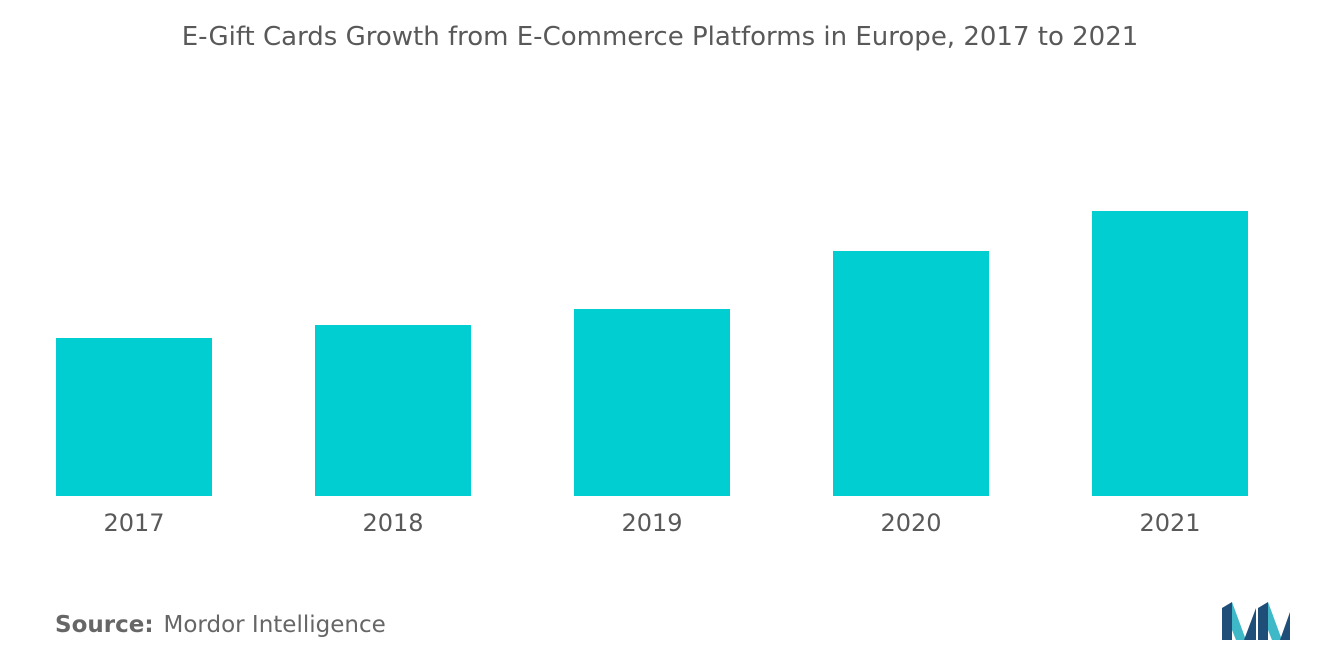 Image resolution: width=1320 pixels, height=665 pixels. Describe the element at coordinates (274, 625) in the screenshot. I see `source-text: Mordor Intelligence` at that location.